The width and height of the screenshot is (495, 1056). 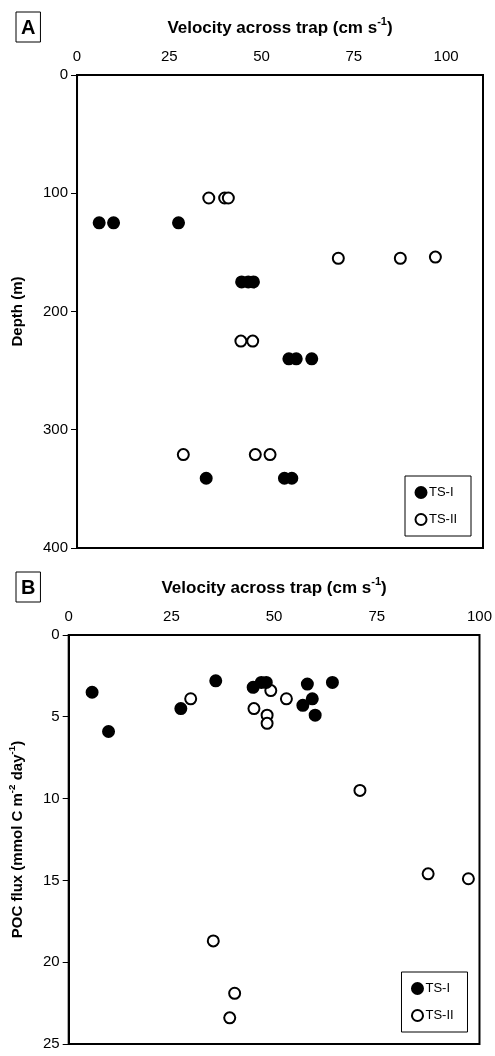 What do you see at coordinates (51, 961) in the screenshot?
I see `y-tick-label: 20` at bounding box center [51, 961].